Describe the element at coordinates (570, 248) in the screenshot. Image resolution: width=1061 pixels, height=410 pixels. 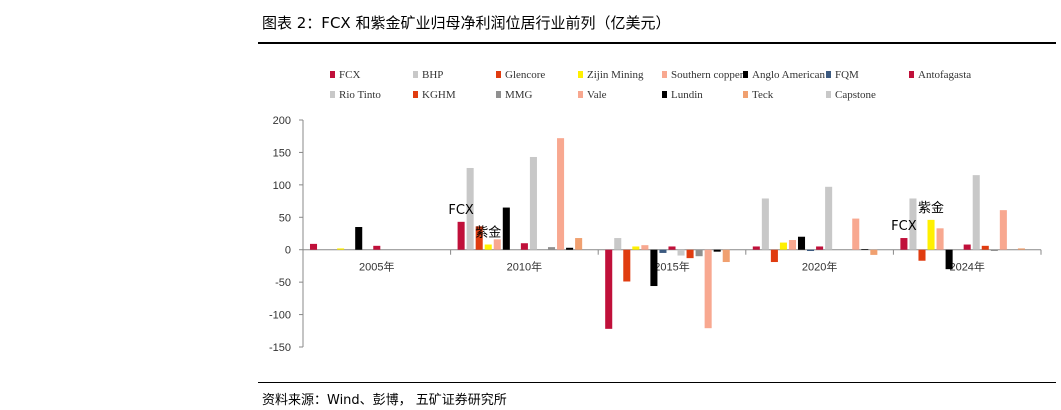
I see `bar-lundin` at that location.